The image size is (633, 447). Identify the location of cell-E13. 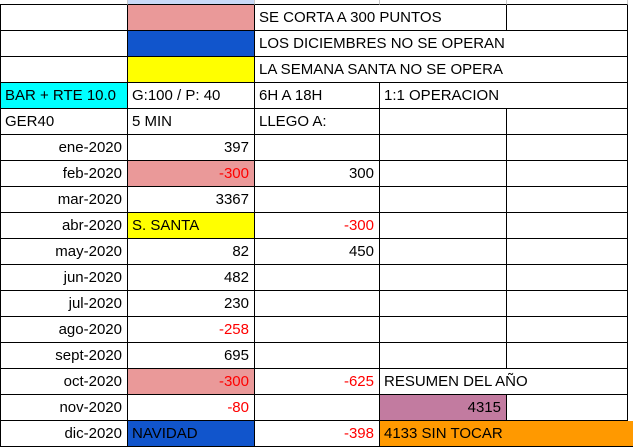
(567, 330).